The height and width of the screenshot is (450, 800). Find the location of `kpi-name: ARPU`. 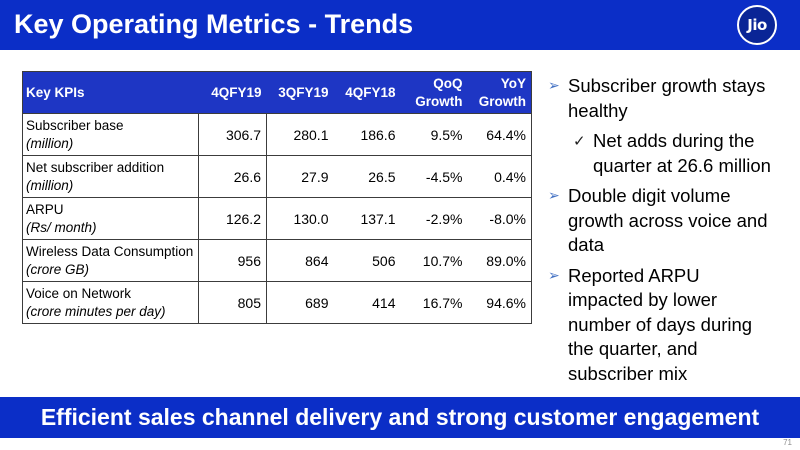

kpi-name: ARPU is located at coordinates (45, 209).